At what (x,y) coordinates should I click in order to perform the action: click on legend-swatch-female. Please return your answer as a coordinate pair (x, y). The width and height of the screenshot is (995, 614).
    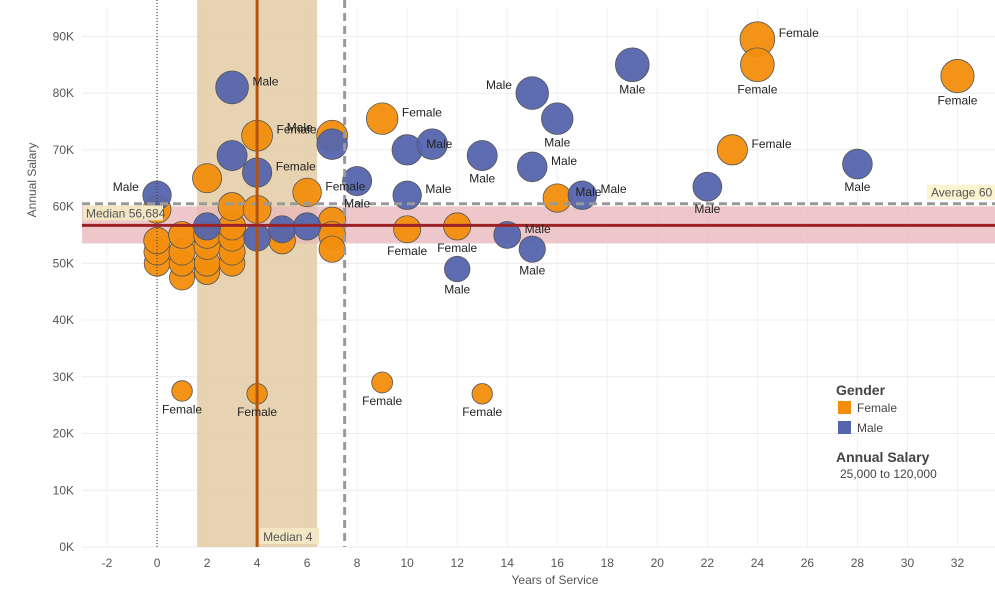
    Looking at the image, I should click on (844, 407).